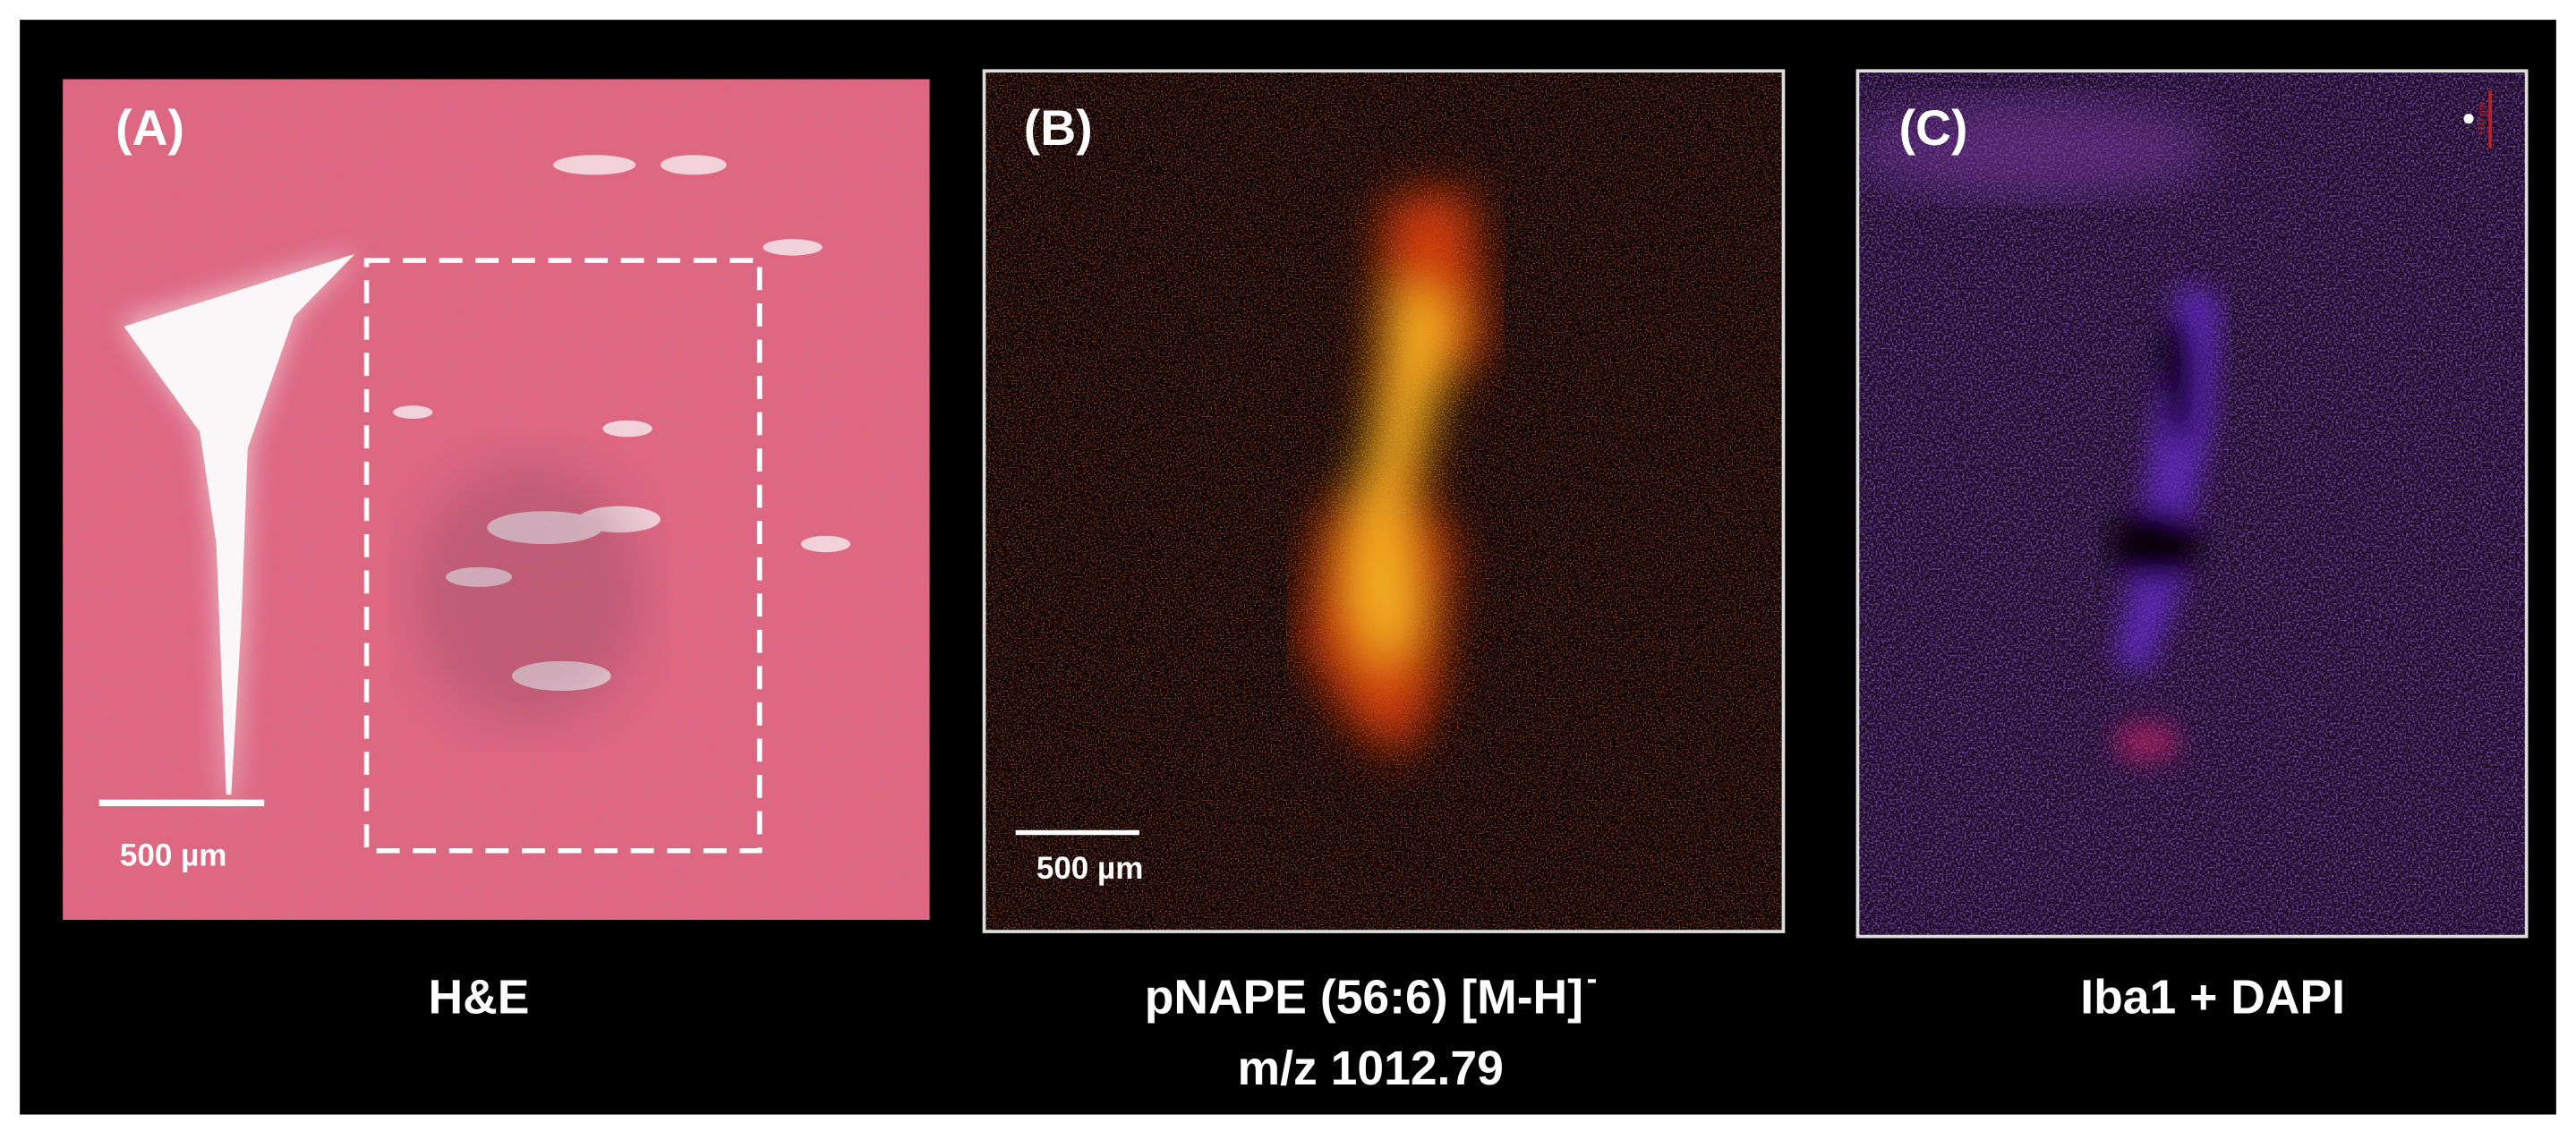 The height and width of the screenshot is (1131, 2576). What do you see at coordinates (2212, 998) in the screenshot?
I see `caption: Iba1 + DAPI` at bounding box center [2212, 998].